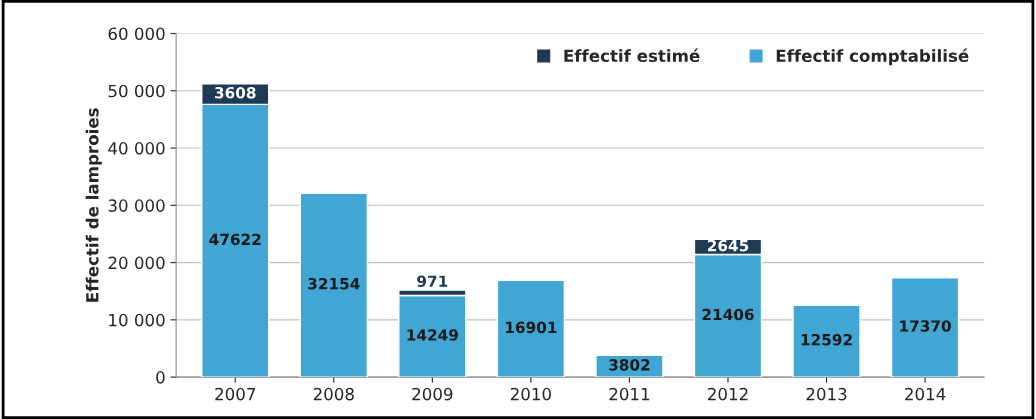 The width and height of the screenshot is (1036, 419). Describe the element at coordinates (136, 34) in the screenshot. I see `y-tick-label: 60 000` at that location.